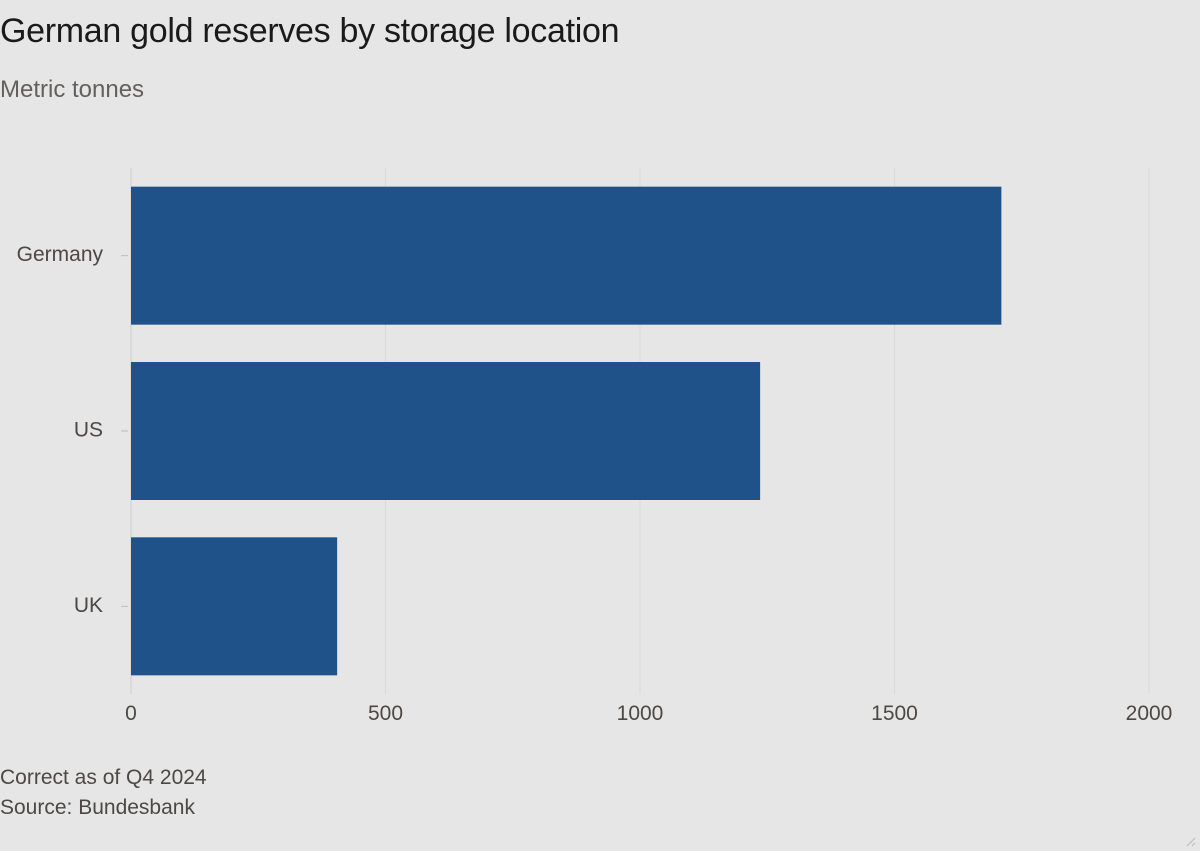  Describe the element at coordinates (640, 713) in the screenshot. I see `x-tick-label-1000: 1000` at that location.